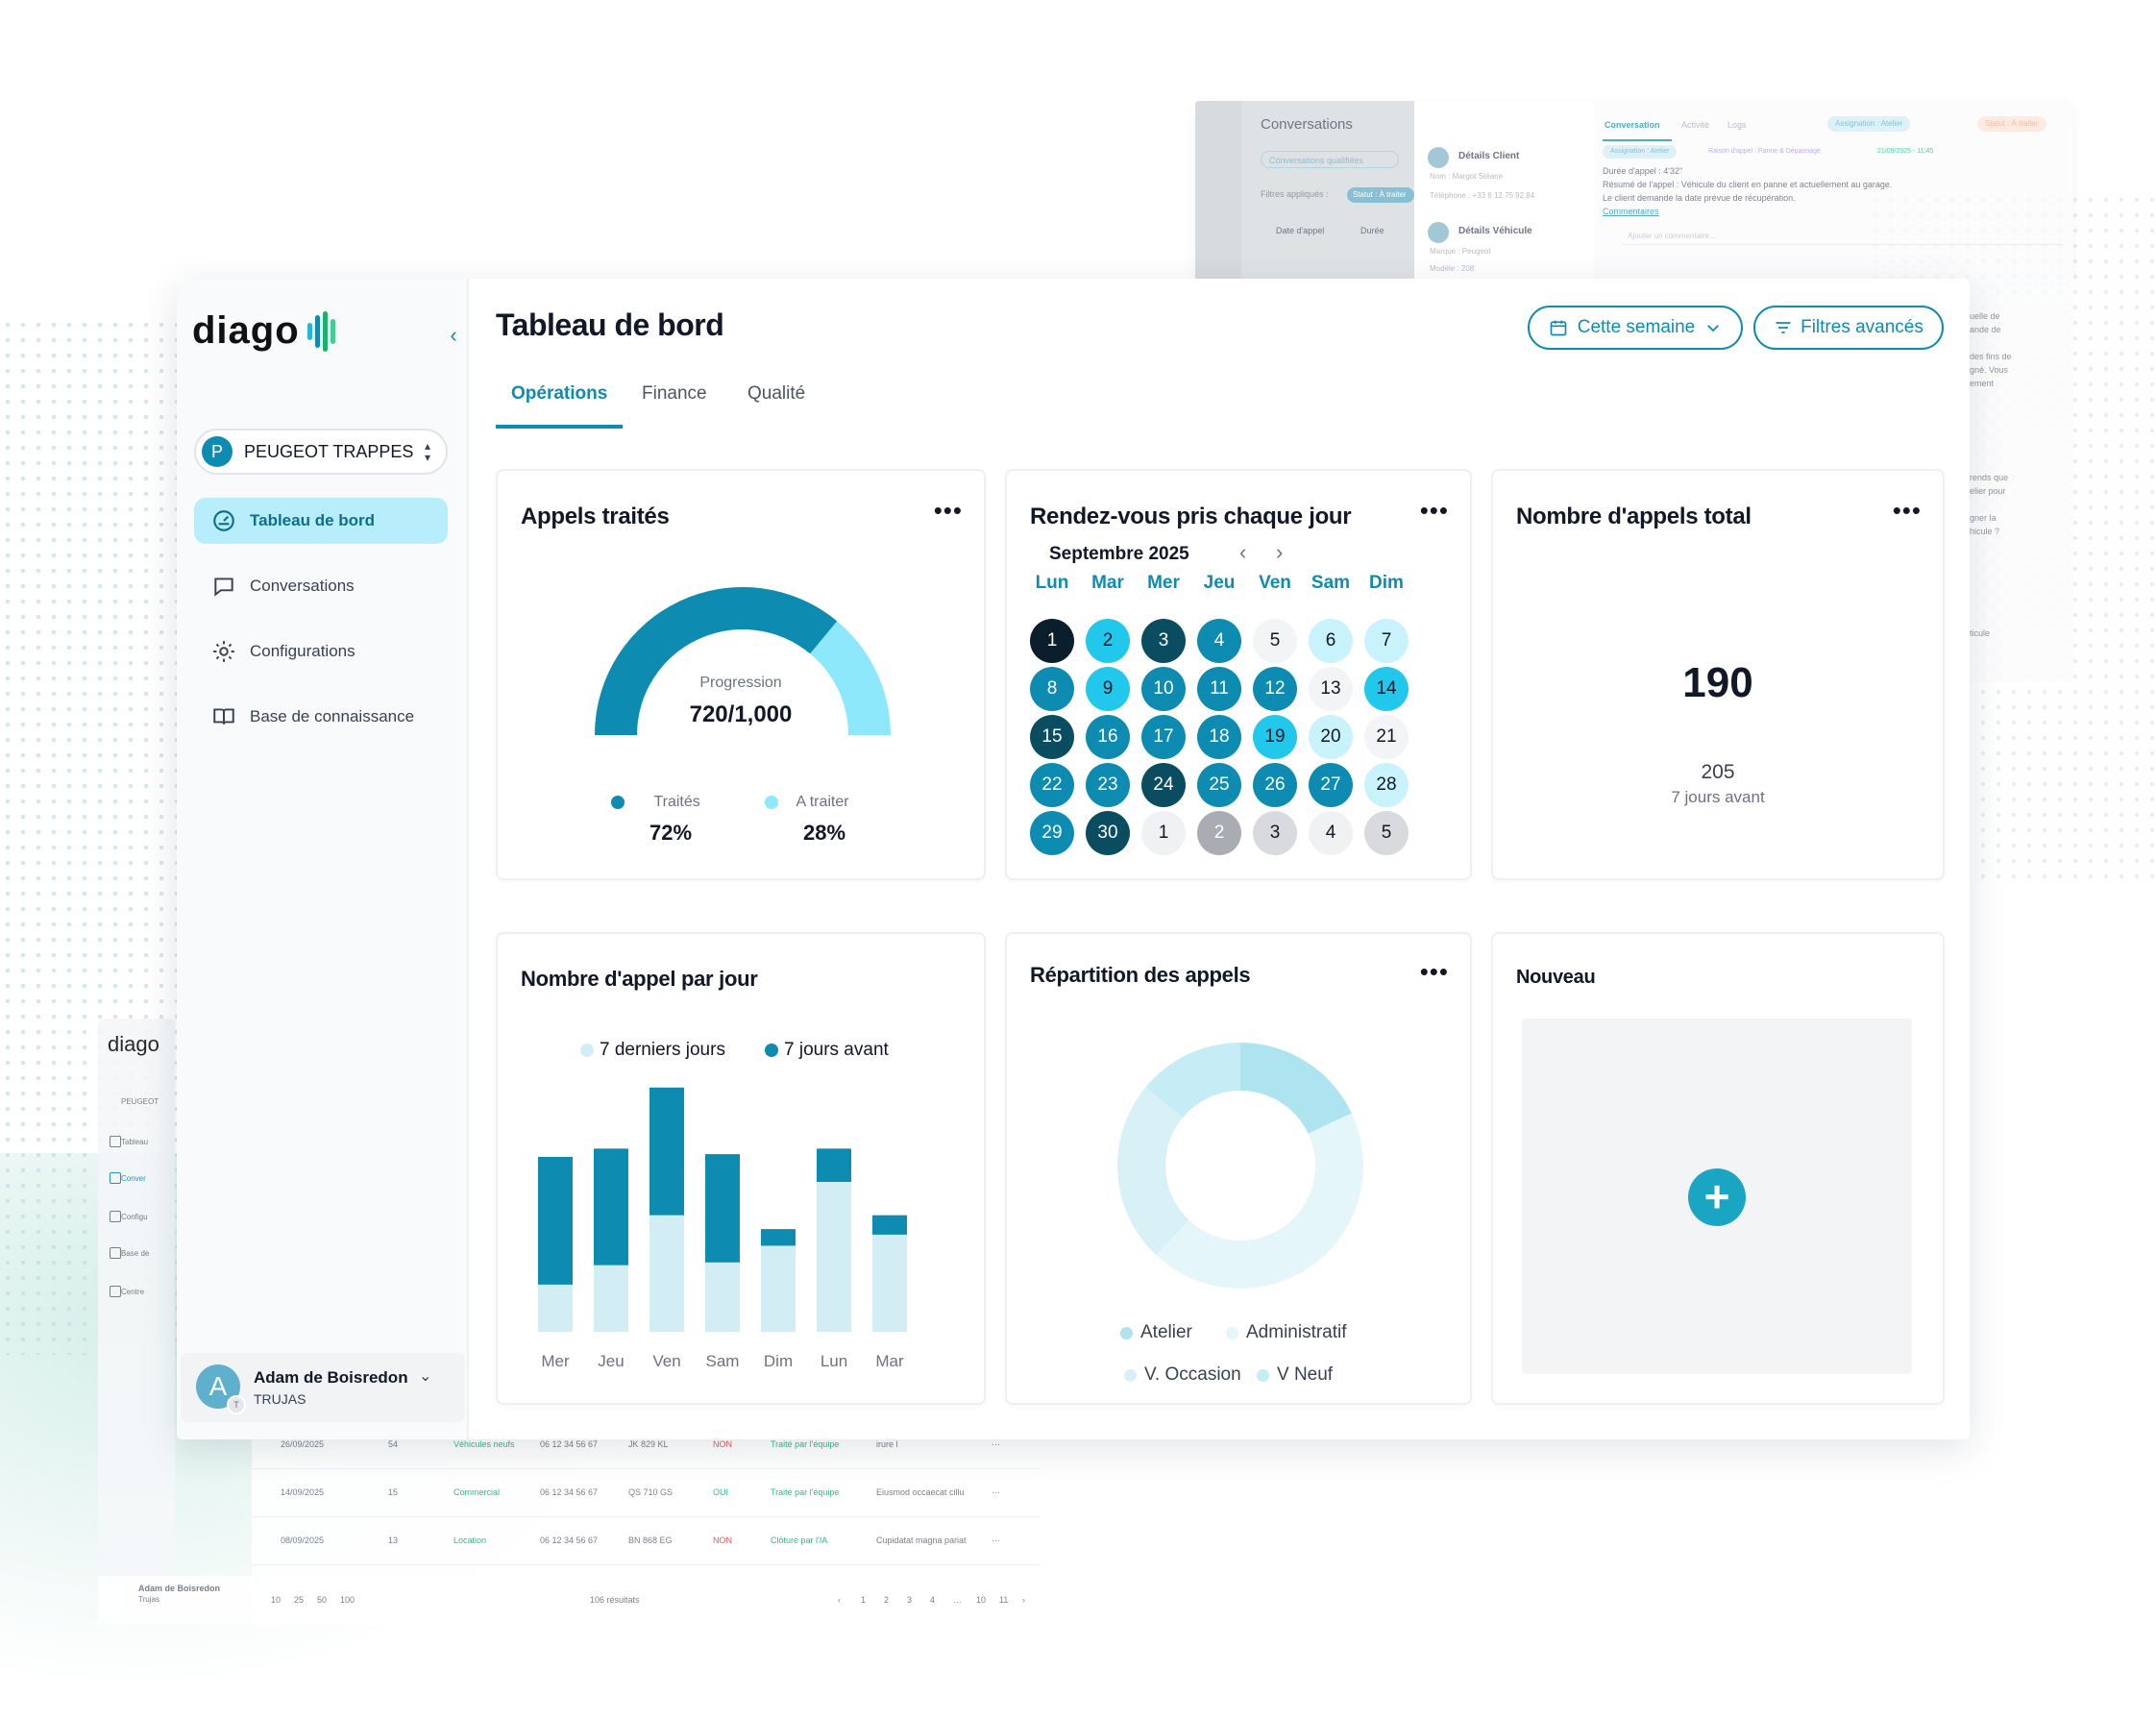  I want to click on calendar-day: 24, so click(1164, 785).